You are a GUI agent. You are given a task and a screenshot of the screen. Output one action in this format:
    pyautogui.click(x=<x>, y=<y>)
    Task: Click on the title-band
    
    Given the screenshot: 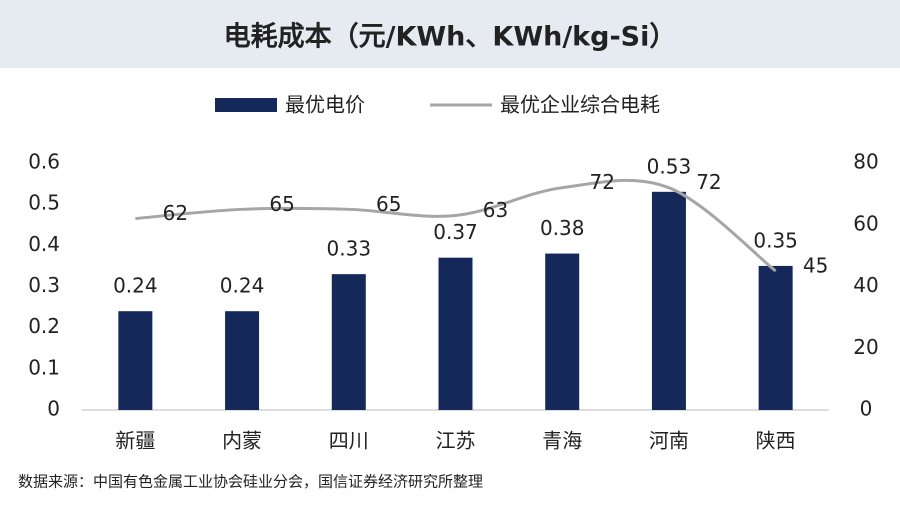 What is the action you would take?
    pyautogui.click(x=450, y=34)
    